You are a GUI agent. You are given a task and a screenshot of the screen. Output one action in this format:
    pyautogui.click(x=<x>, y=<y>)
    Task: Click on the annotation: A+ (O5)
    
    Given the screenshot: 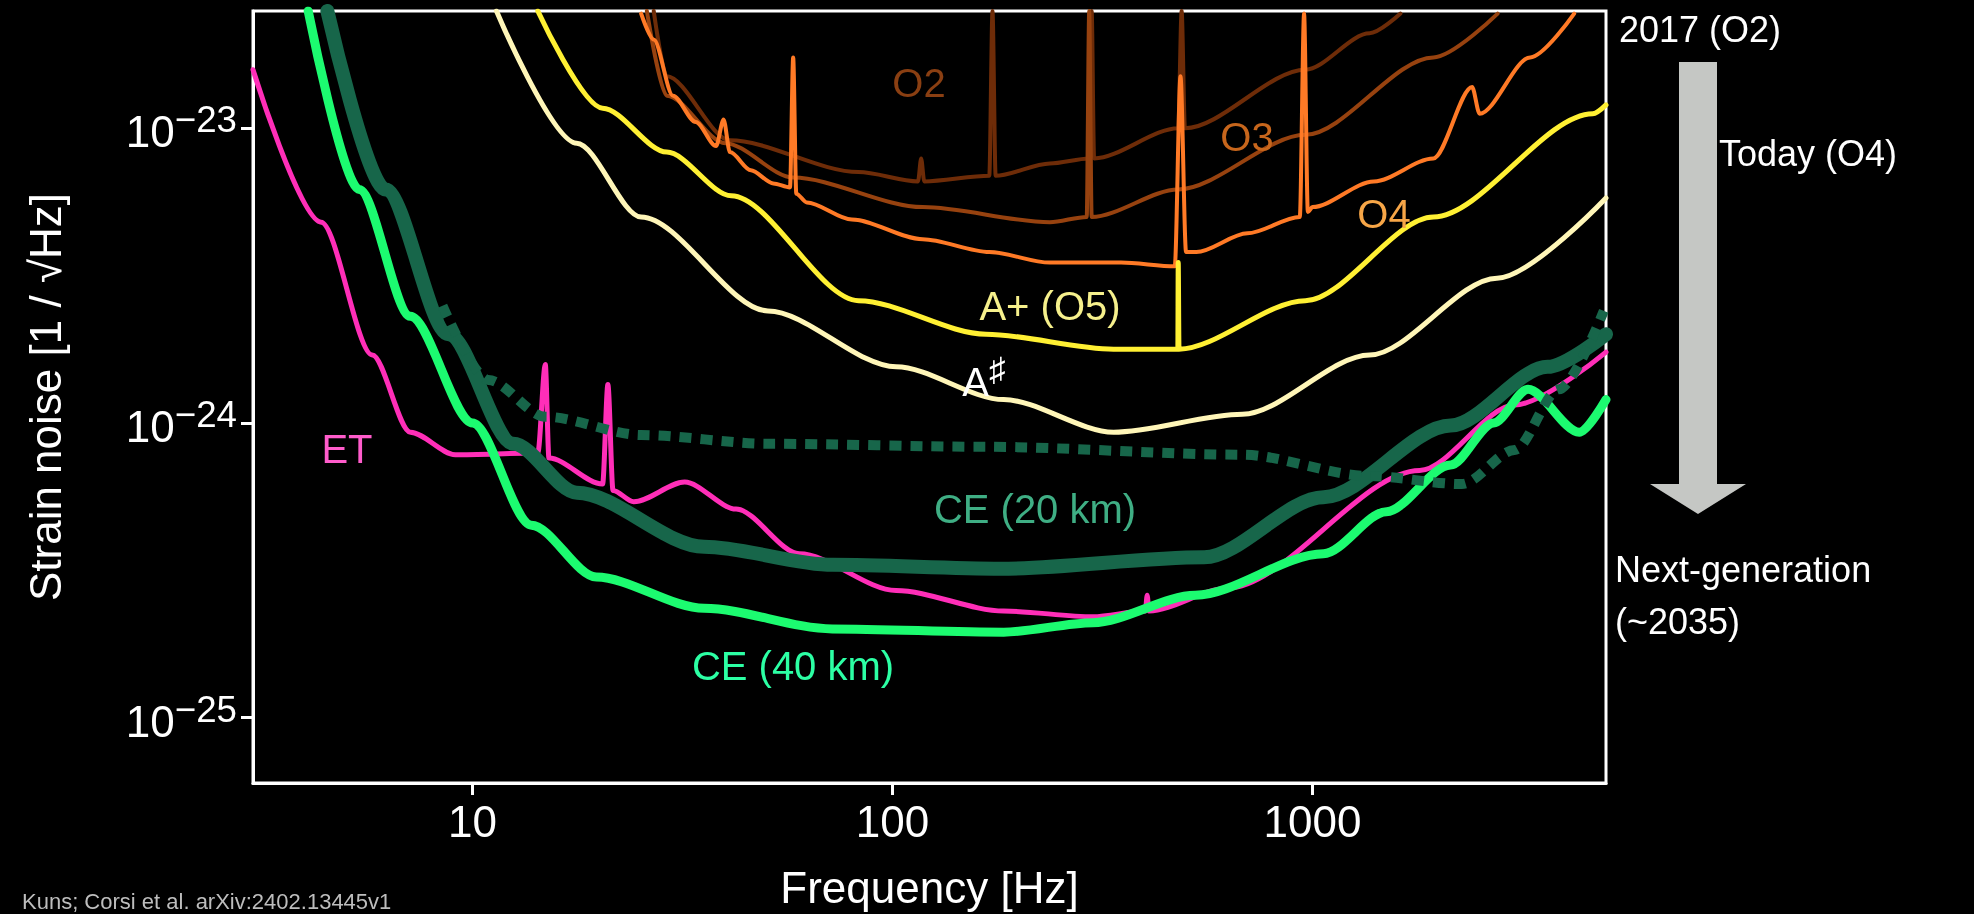 What is the action you would take?
    pyautogui.click(x=1050, y=306)
    